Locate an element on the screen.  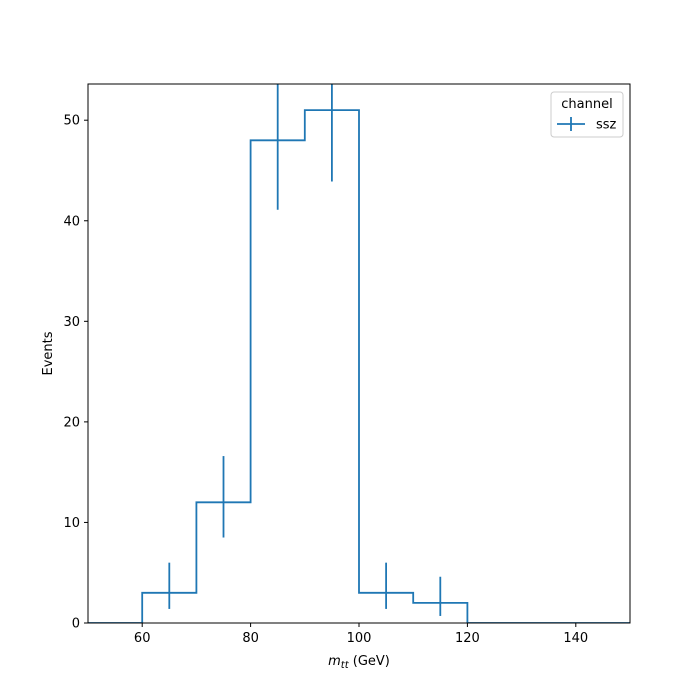
x-axis-label-symbol: m is located at coordinates (334, 661).